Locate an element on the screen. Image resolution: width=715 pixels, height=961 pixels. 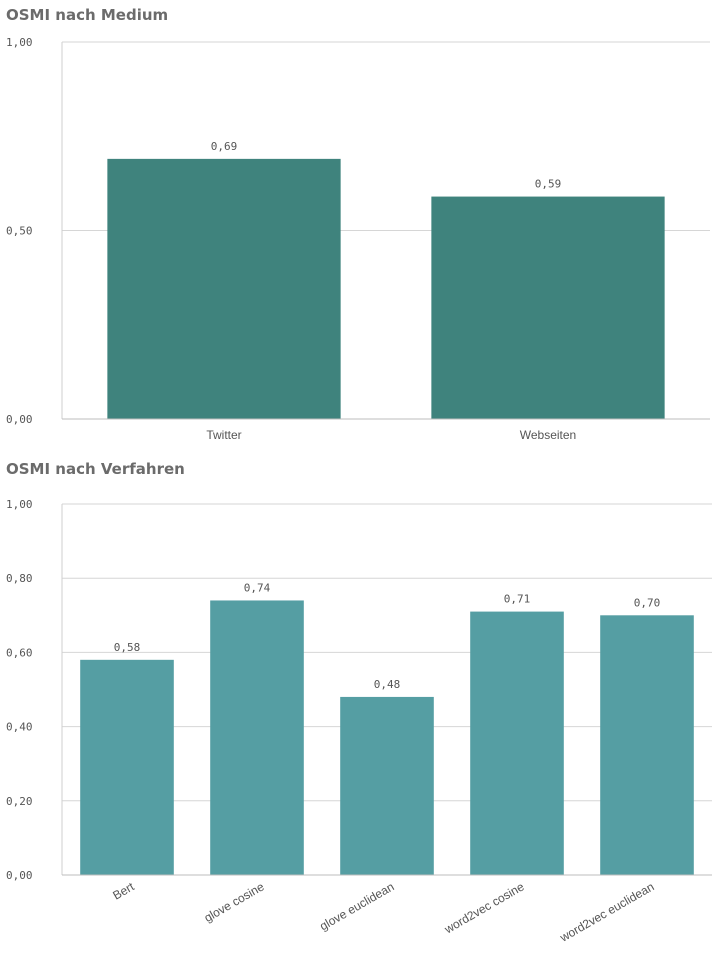
verfahren-ytick-label: 0,40 is located at coordinates (19, 727).